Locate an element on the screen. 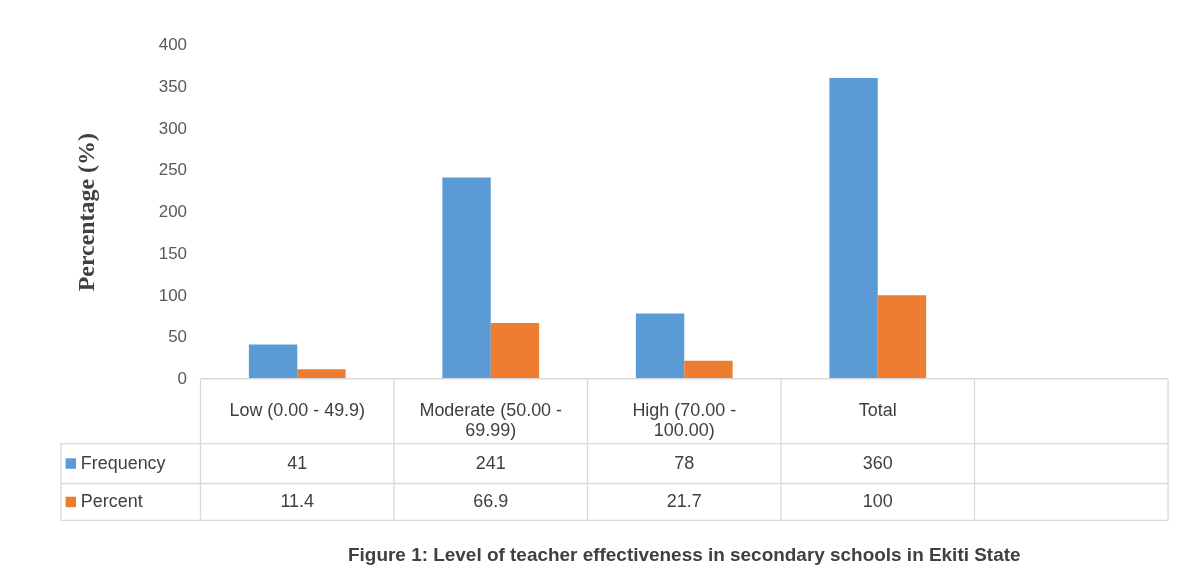 This screenshot has width=1179, height=586. text: Figure 1: Level of teacher effectiveness in secondary schools in Ekiti State is located at coordinates (684, 554).